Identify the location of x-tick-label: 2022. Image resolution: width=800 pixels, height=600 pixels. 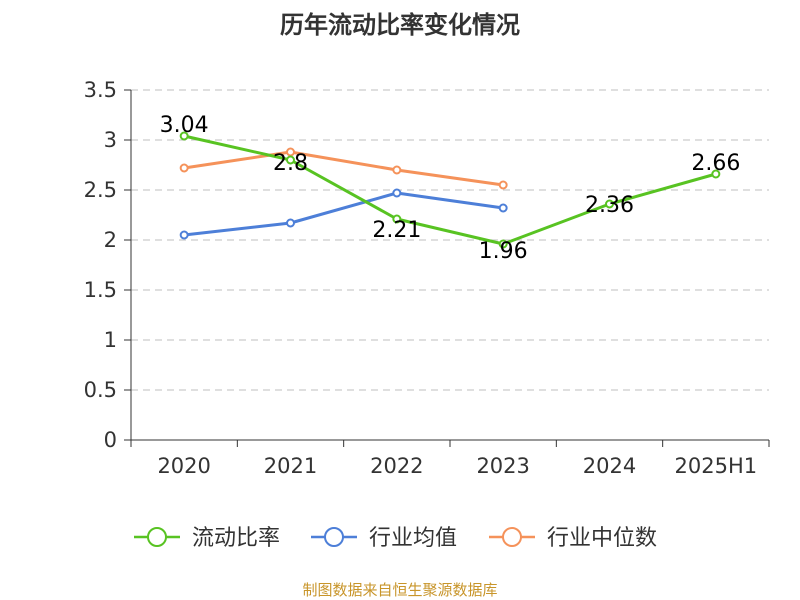
(396, 466).